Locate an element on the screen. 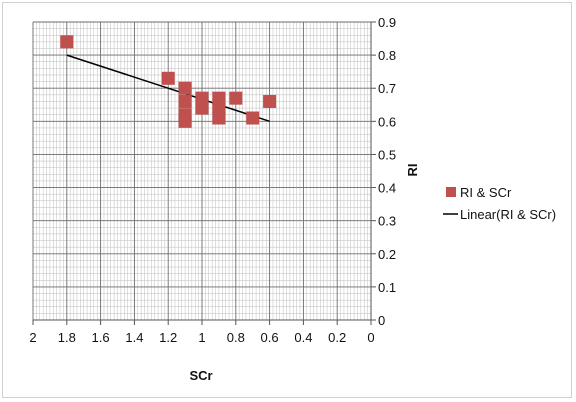 The height and width of the screenshot is (402, 576). legend: RI & SCr Linear(RI & SCr) is located at coordinates (499, 203).